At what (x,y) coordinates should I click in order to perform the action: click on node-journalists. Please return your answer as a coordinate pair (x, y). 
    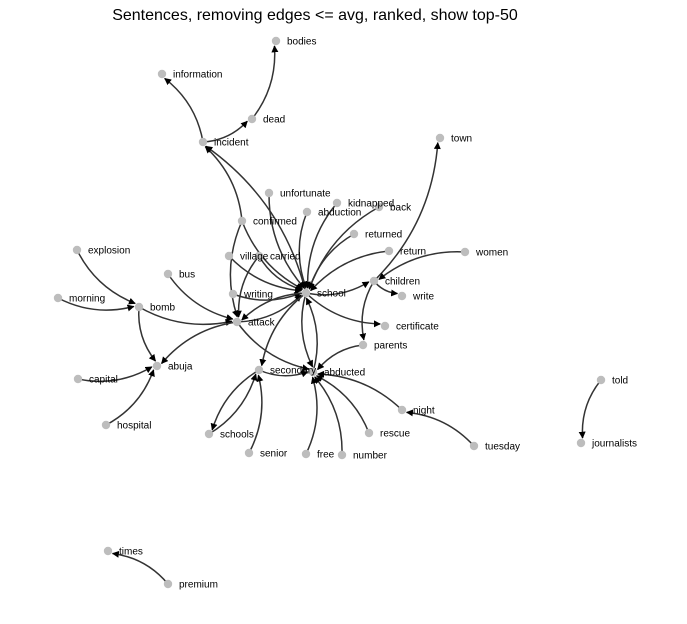
    Looking at the image, I should click on (581, 443).